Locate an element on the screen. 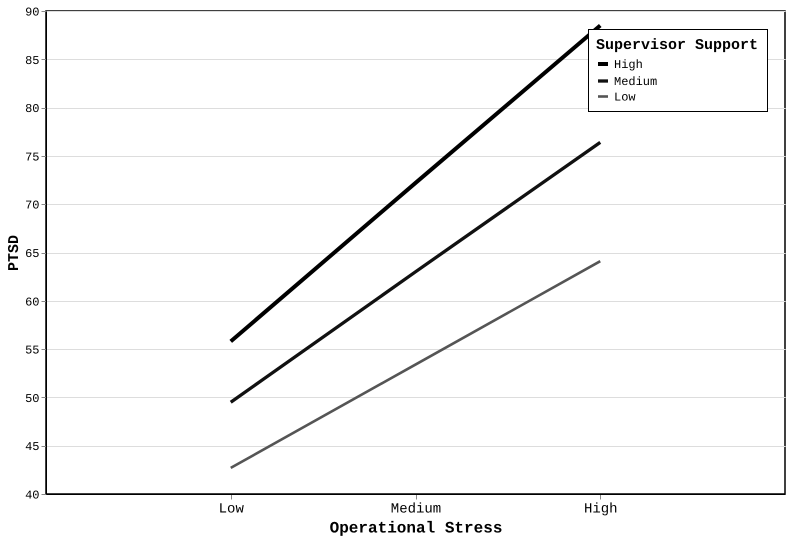 The image size is (804, 552). legend-title: Supervisor Support is located at coordinates (677, 45).